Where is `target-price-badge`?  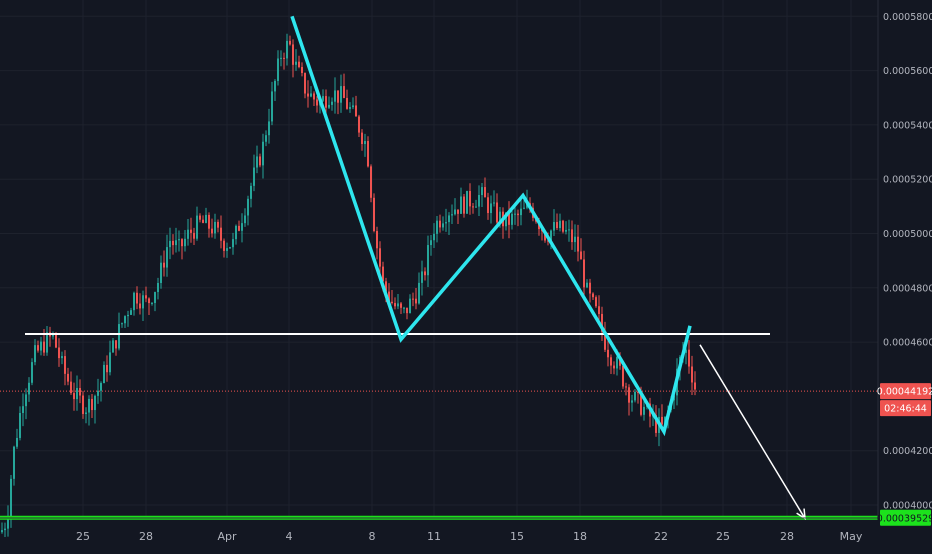 target-price-badge is located at coordinates (905, 517).